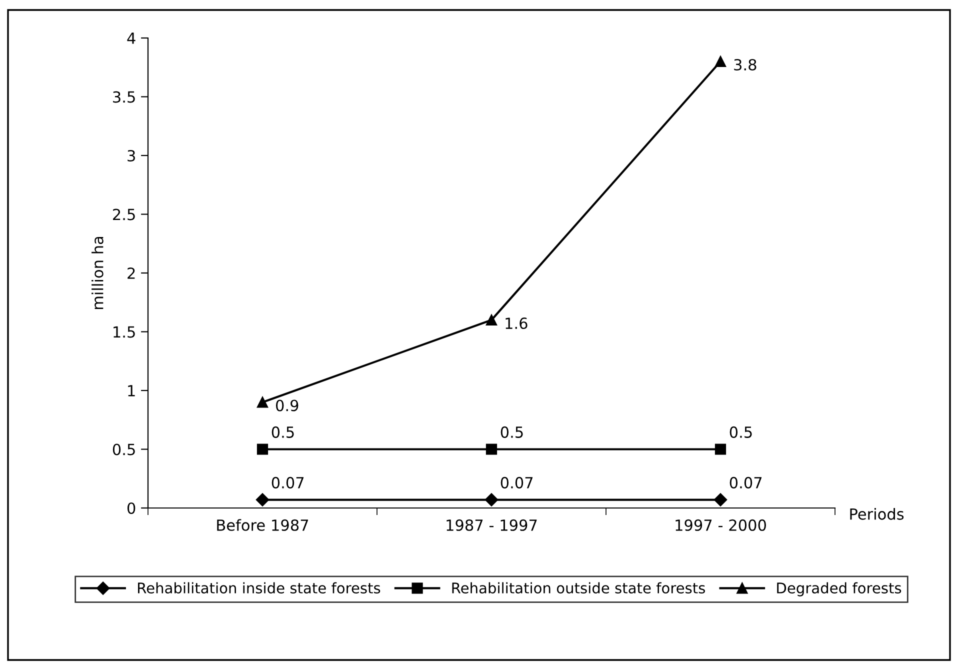  I want to click on legend-label: Degraded forests, so click(839, 589).